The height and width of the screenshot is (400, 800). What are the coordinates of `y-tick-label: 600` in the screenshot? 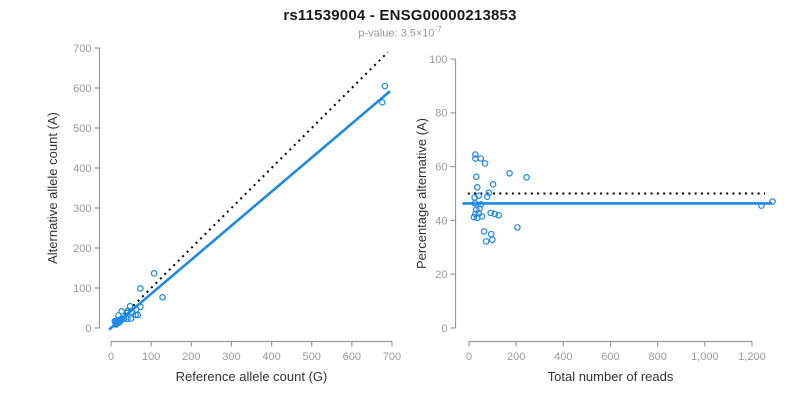 It's located at (82, 89).